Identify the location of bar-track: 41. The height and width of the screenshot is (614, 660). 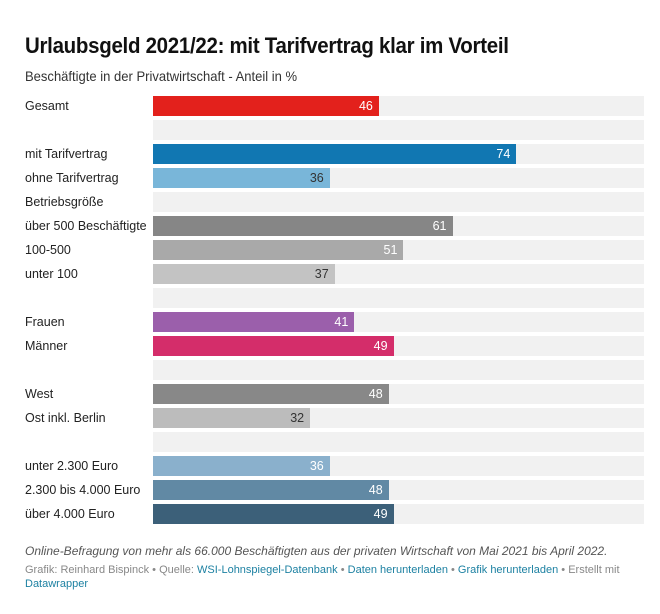
(398, 322).